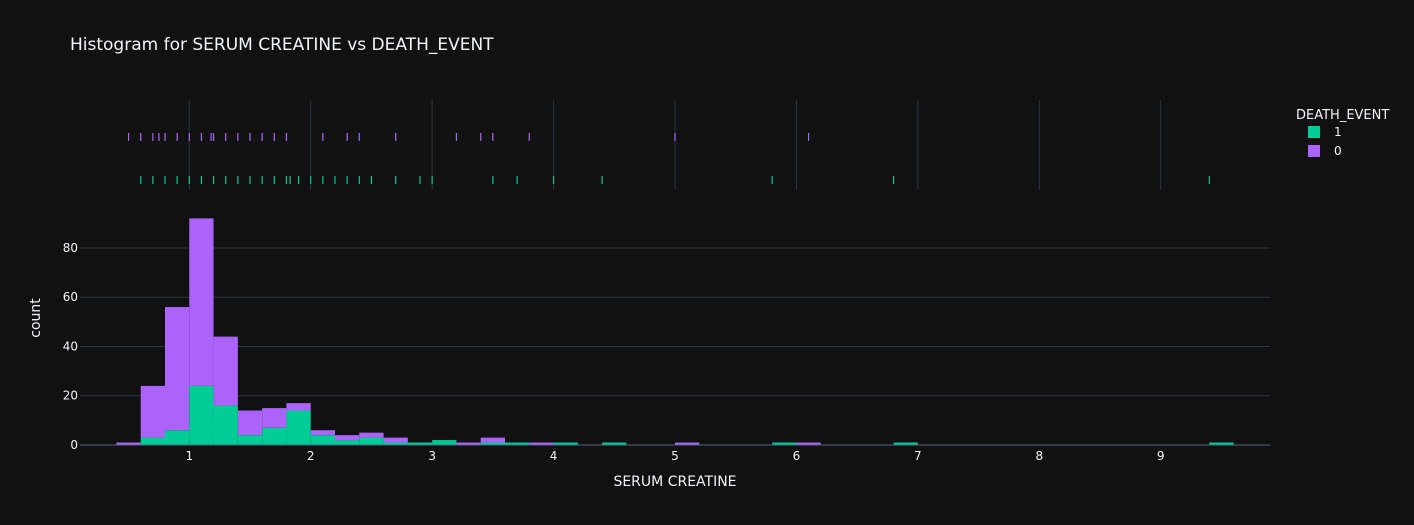 Image resolution: width=1414 pixels, height=525 pixels. Describe the element at coordinates (797, 456) in the screenshot. I see `x-tick-label: 6` at that location.